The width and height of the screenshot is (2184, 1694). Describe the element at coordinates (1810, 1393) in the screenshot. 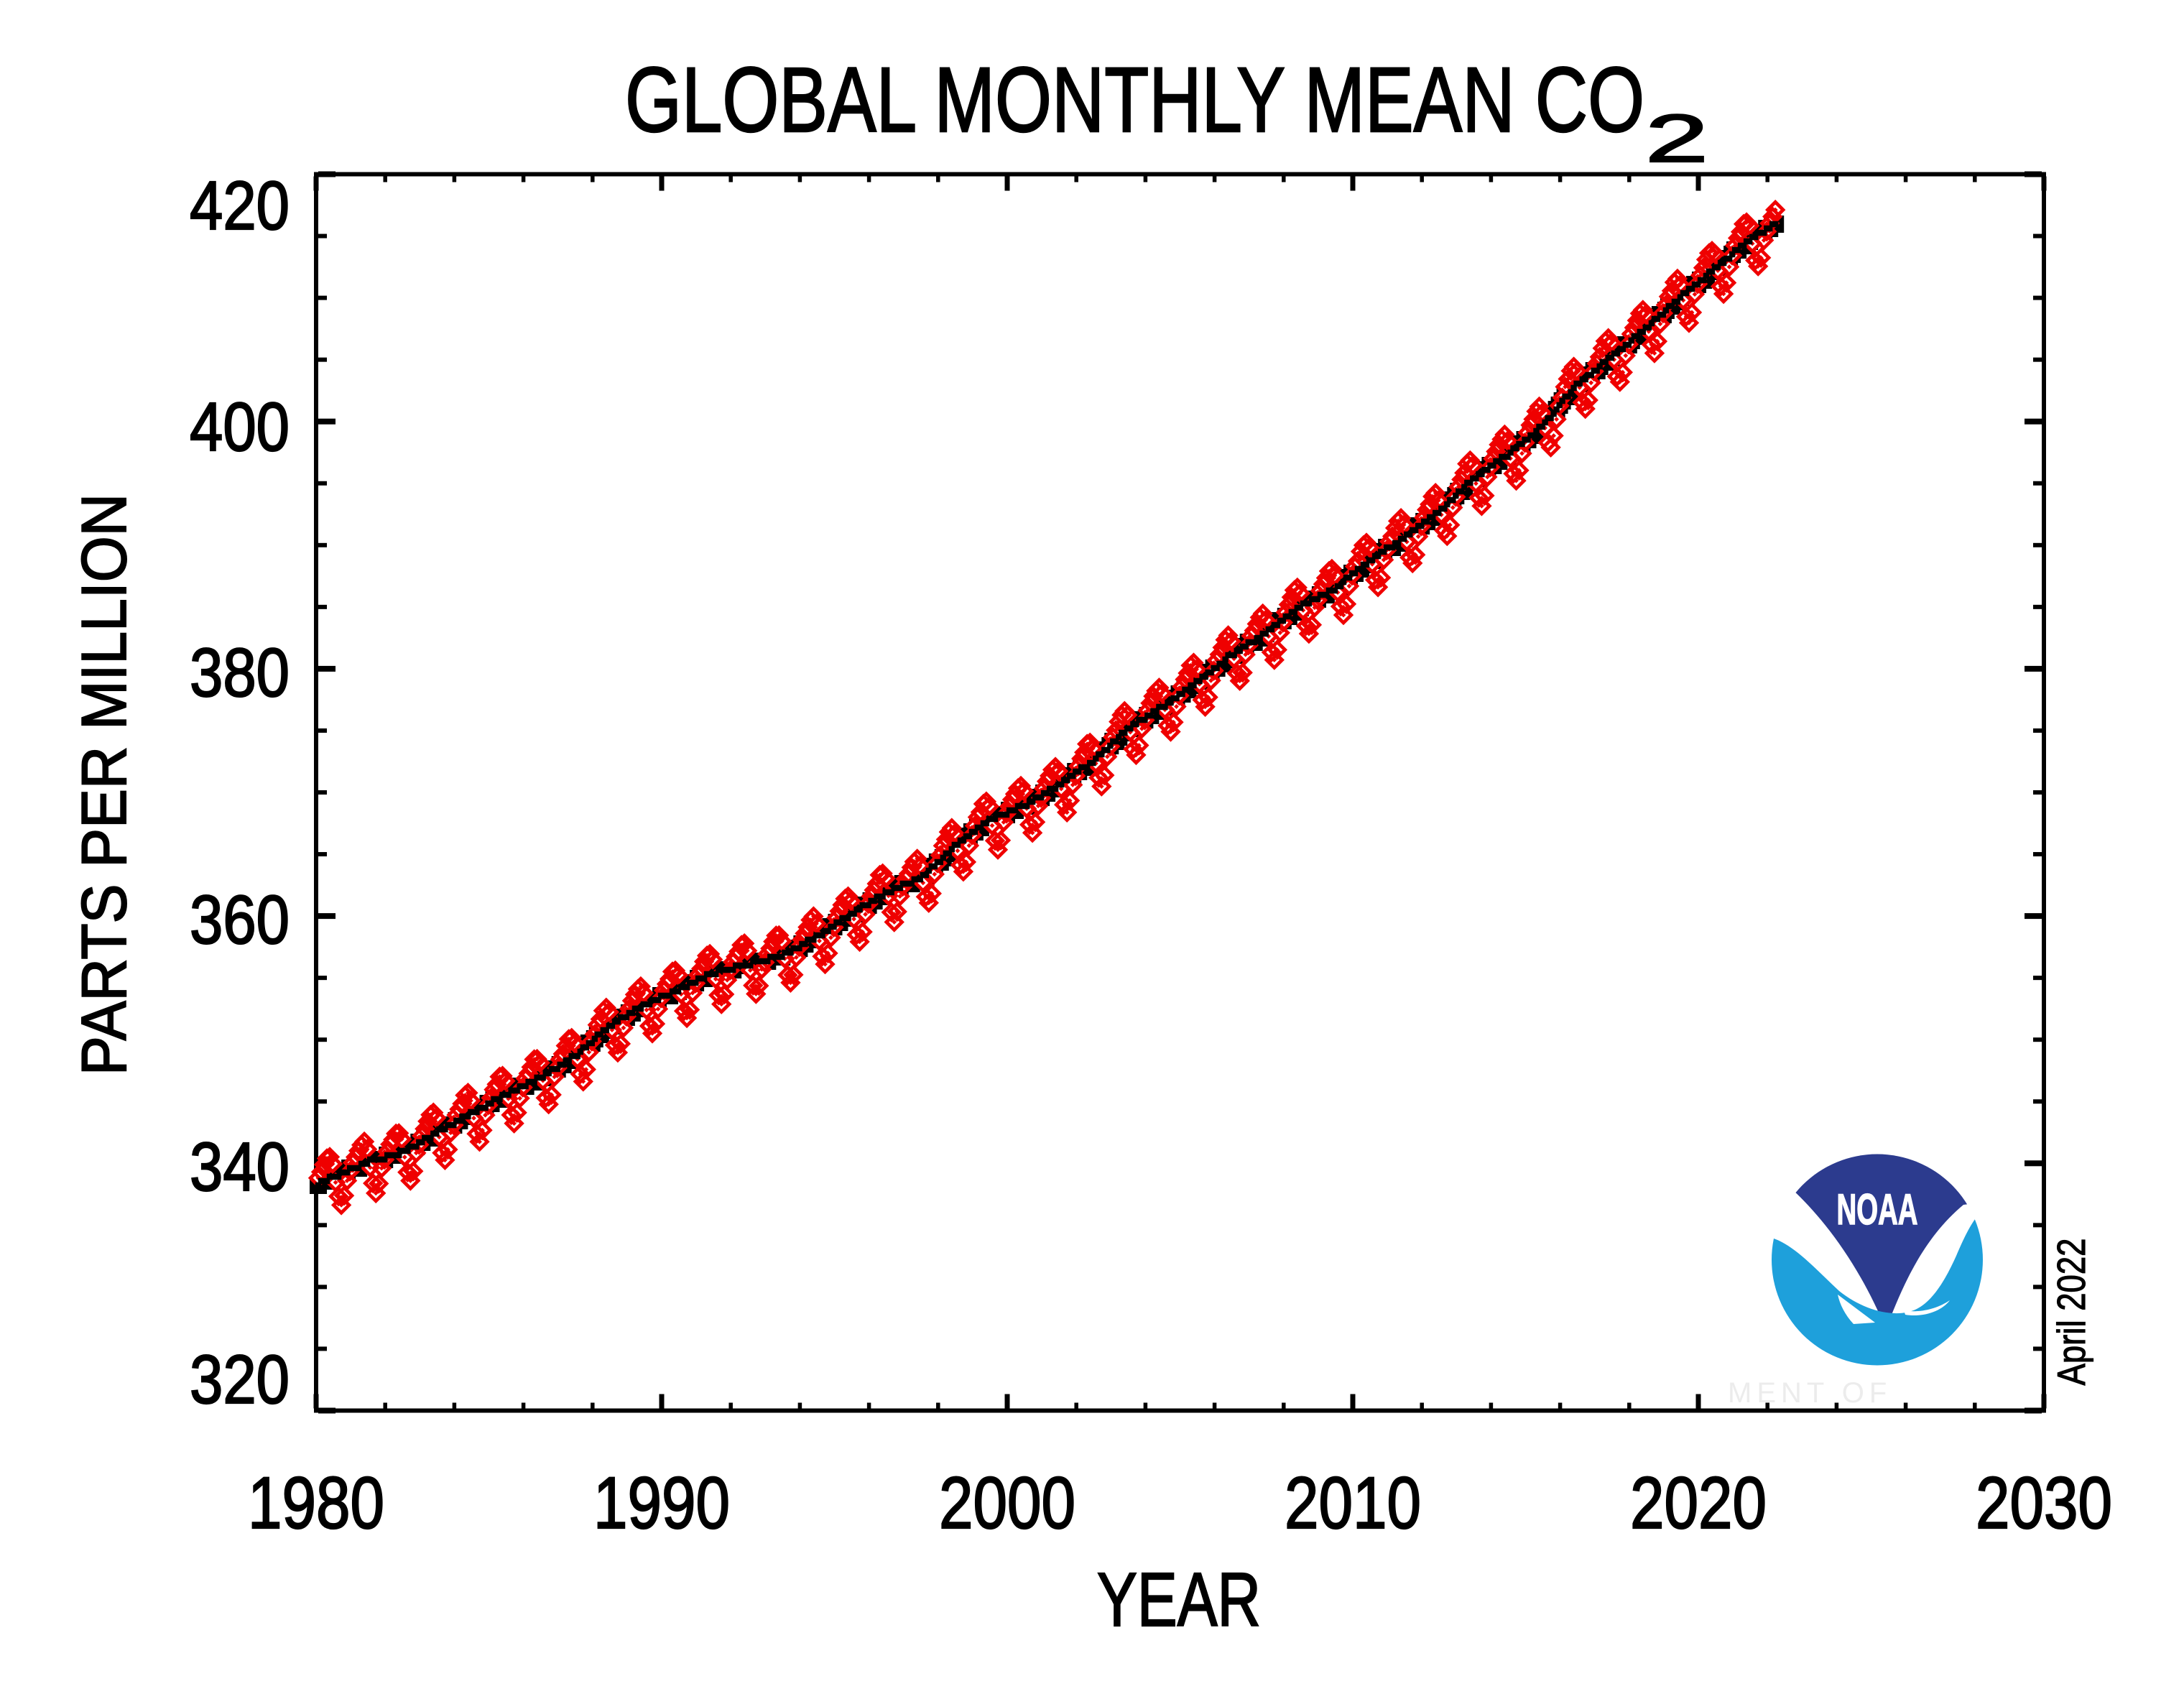

I see `svg-text: MENT OF` at that location.